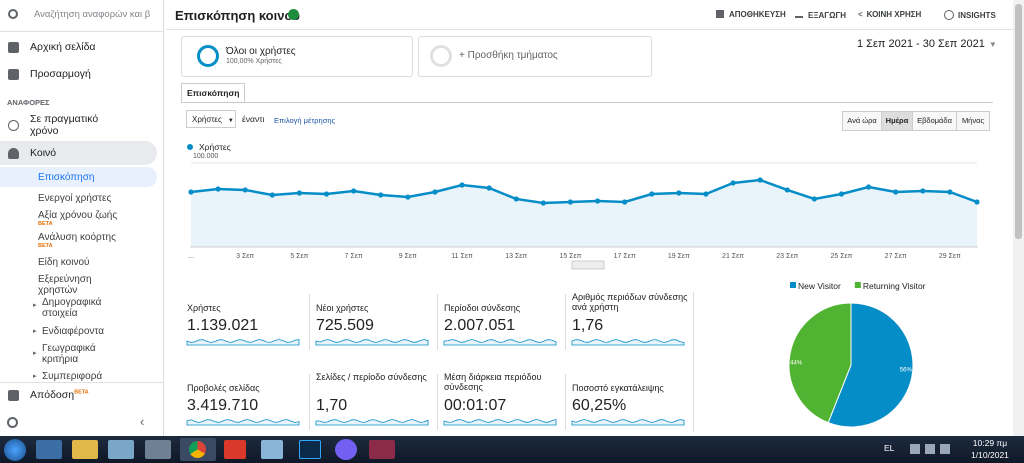  Describe the element at coordinates (13, 14) in the screenshot. I see `search-icon` at that location.